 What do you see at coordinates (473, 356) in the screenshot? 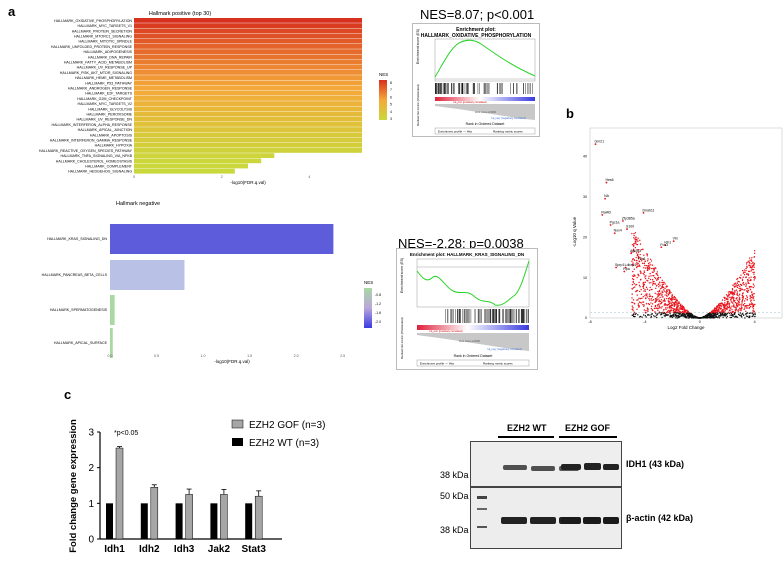
I see `gsea-neg-xlabel: Rank in Ordered Dataset` at bounding box center [473, 356].